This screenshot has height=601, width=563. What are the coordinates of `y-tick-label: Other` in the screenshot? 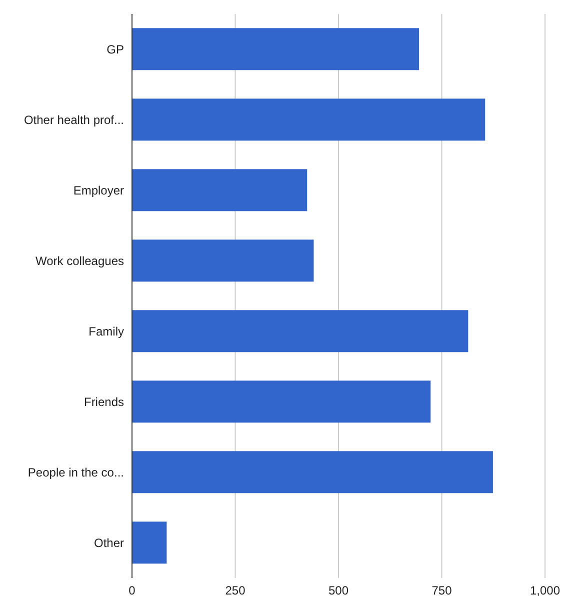 It's located at (109, 543).